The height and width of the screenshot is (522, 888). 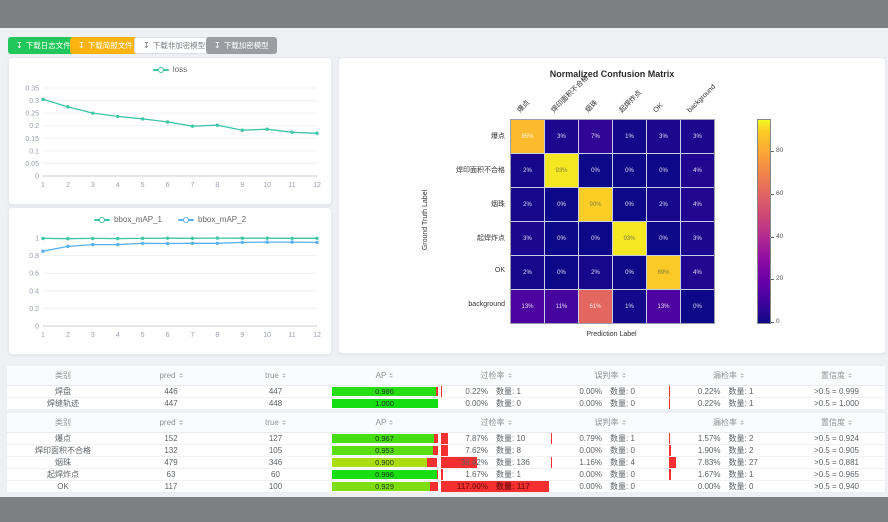 I want to click on svg-text: 4, so click(x=118, y=335).